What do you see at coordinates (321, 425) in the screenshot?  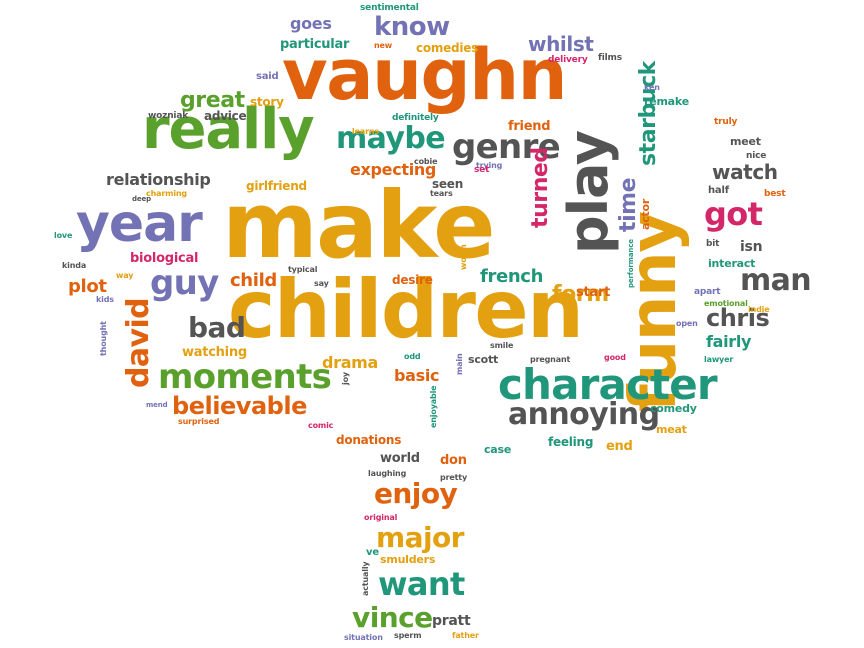 I see `word-comic: comic` at bounding box center [321, 425].